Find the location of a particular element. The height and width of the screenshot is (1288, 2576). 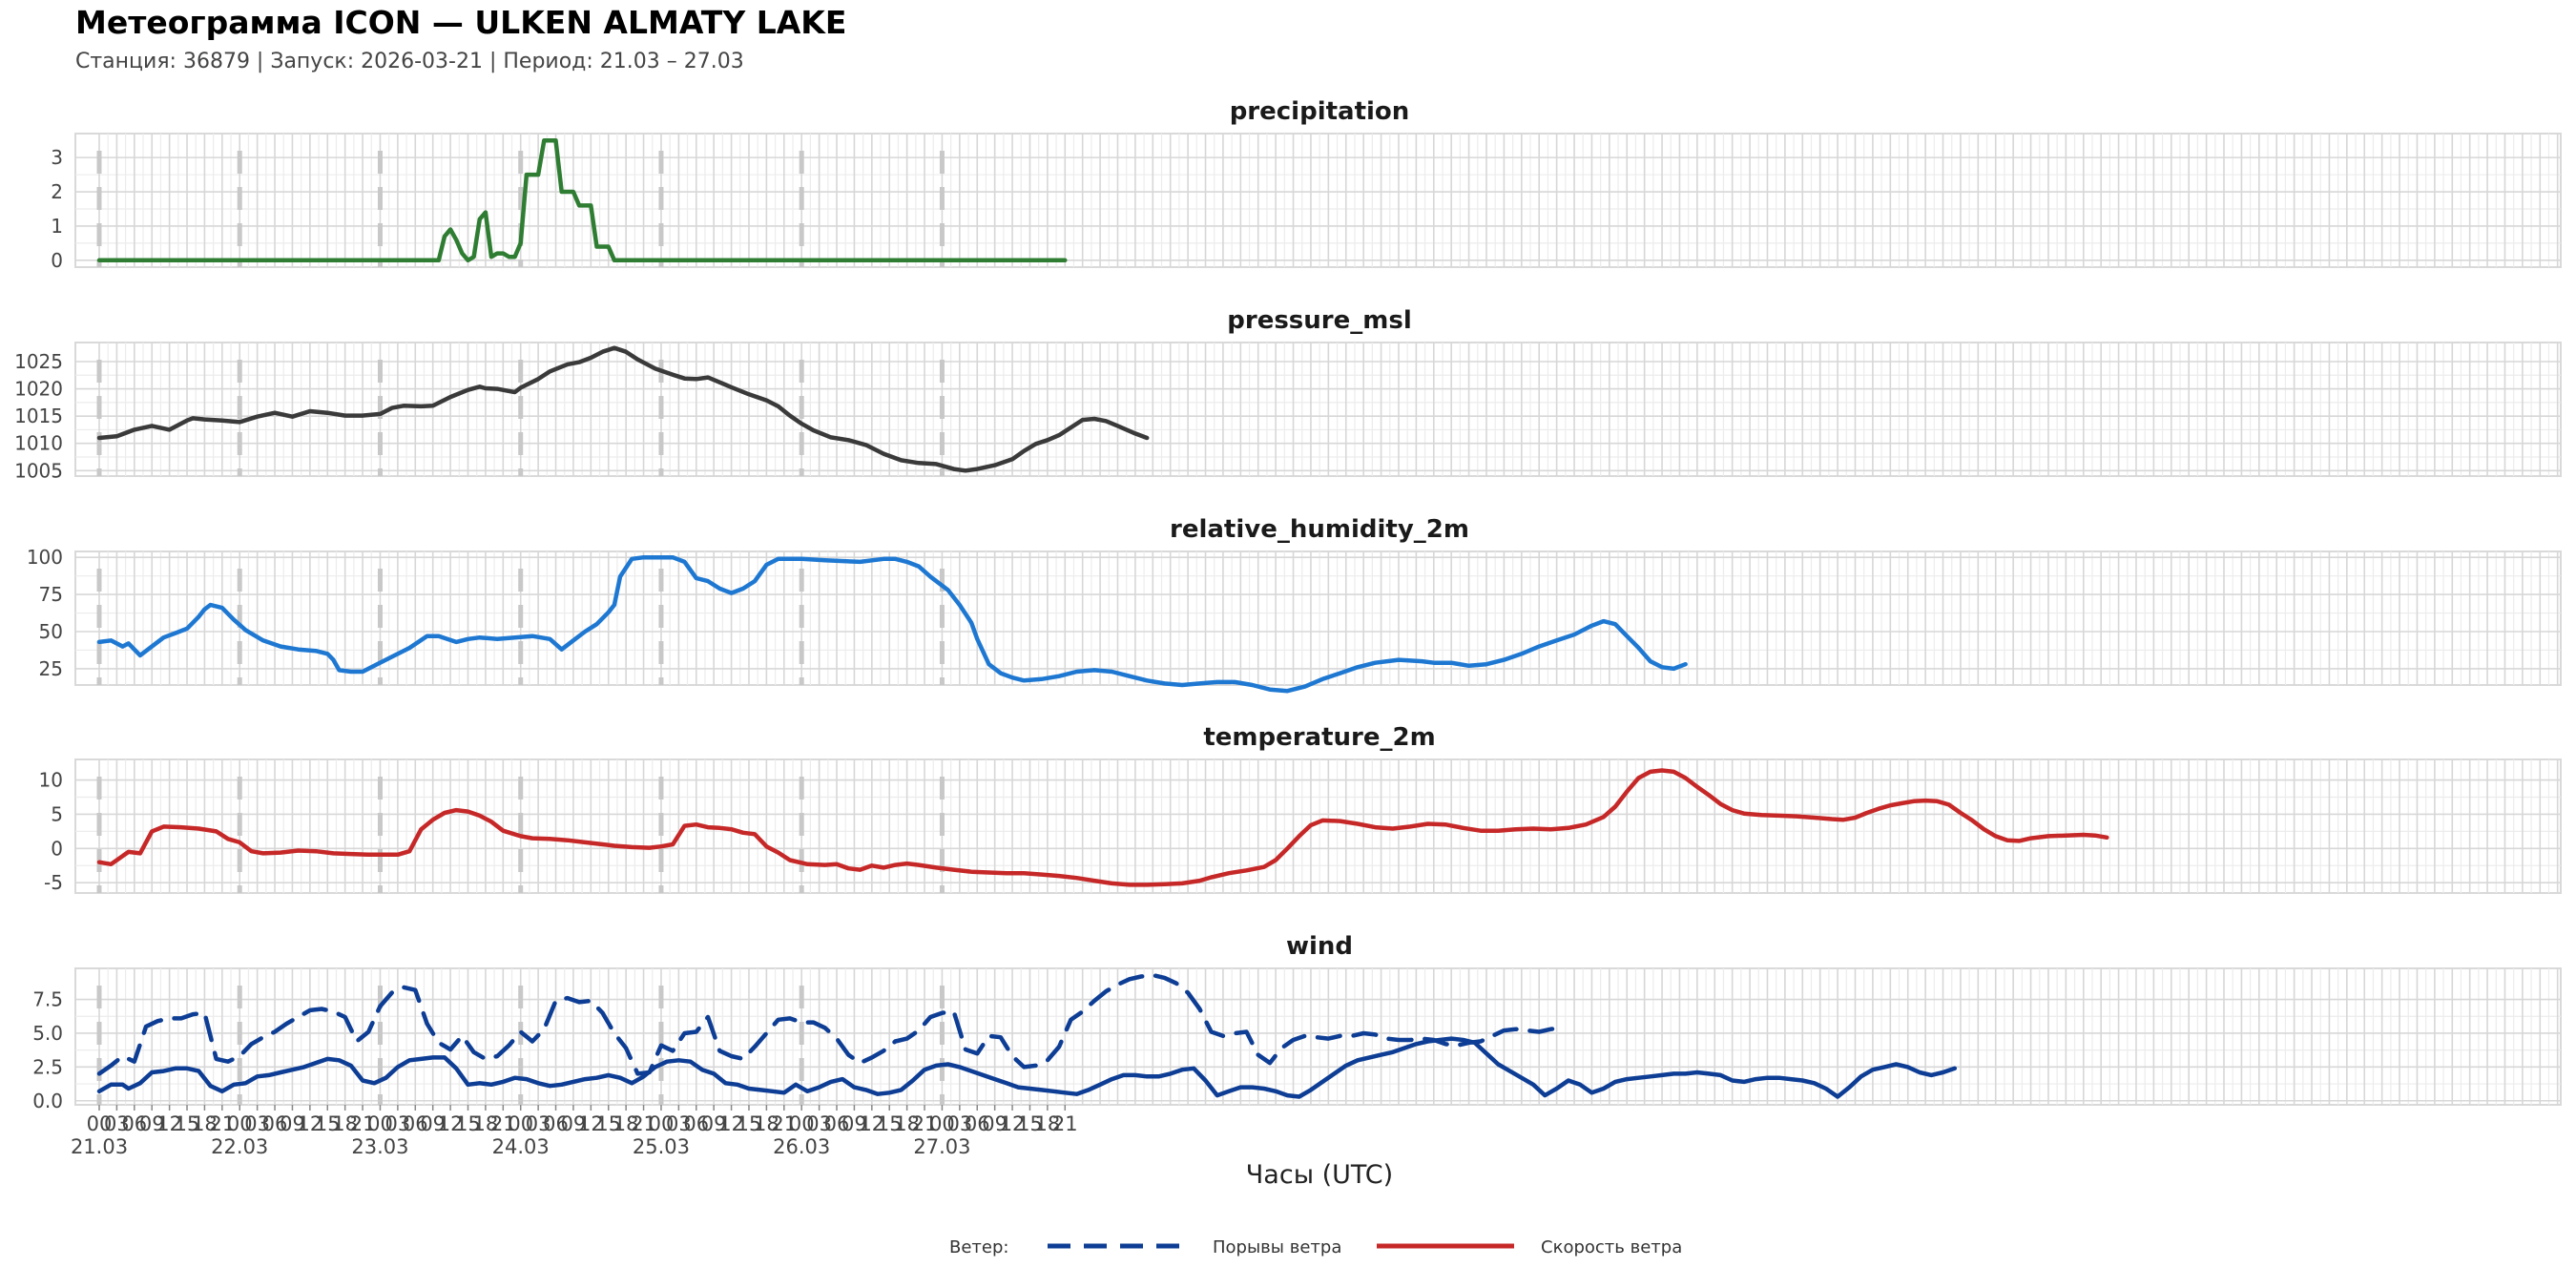

y-tick-label: 7.5 is located at coordinates (47, 999).